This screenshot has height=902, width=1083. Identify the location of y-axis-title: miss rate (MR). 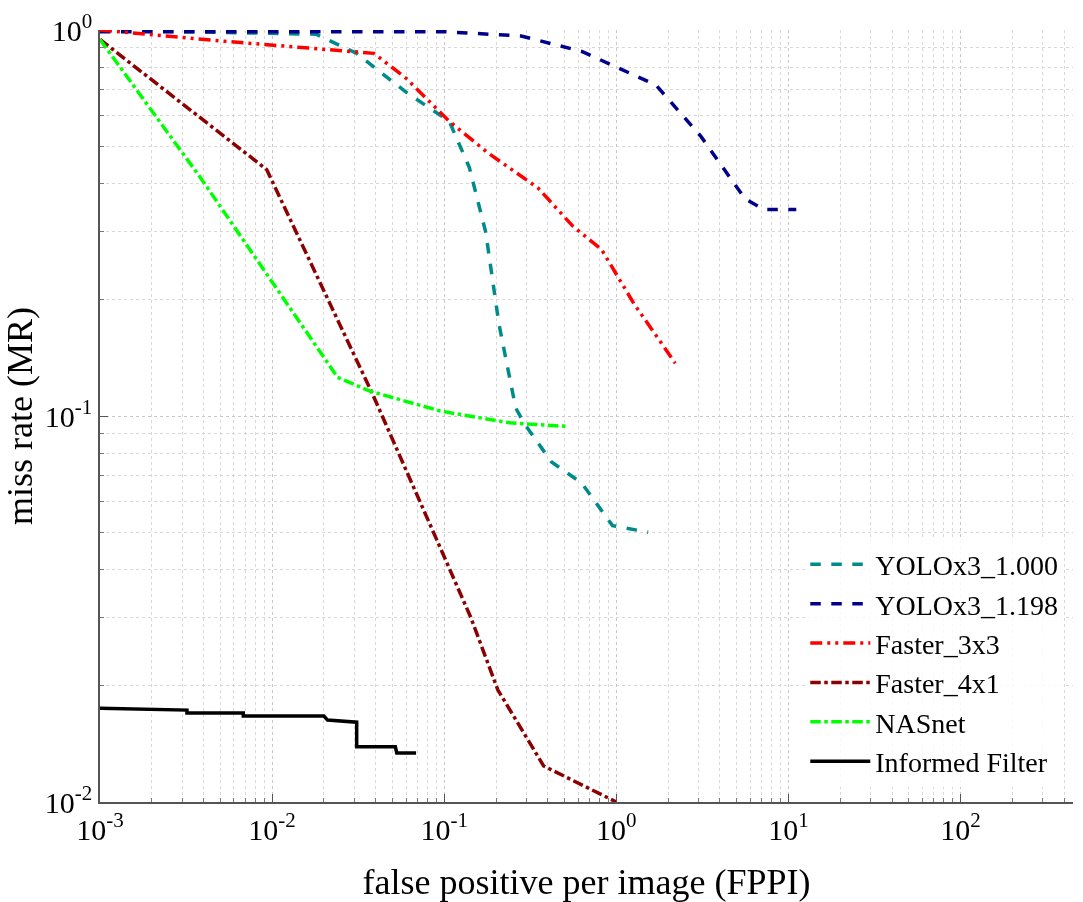
(20, 416).